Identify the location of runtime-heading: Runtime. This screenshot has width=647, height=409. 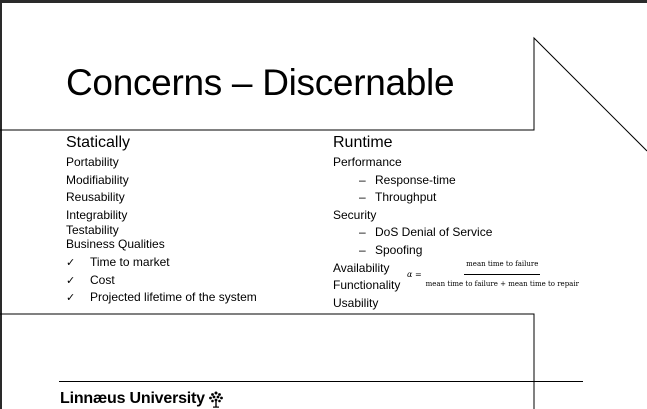
(363, 142).